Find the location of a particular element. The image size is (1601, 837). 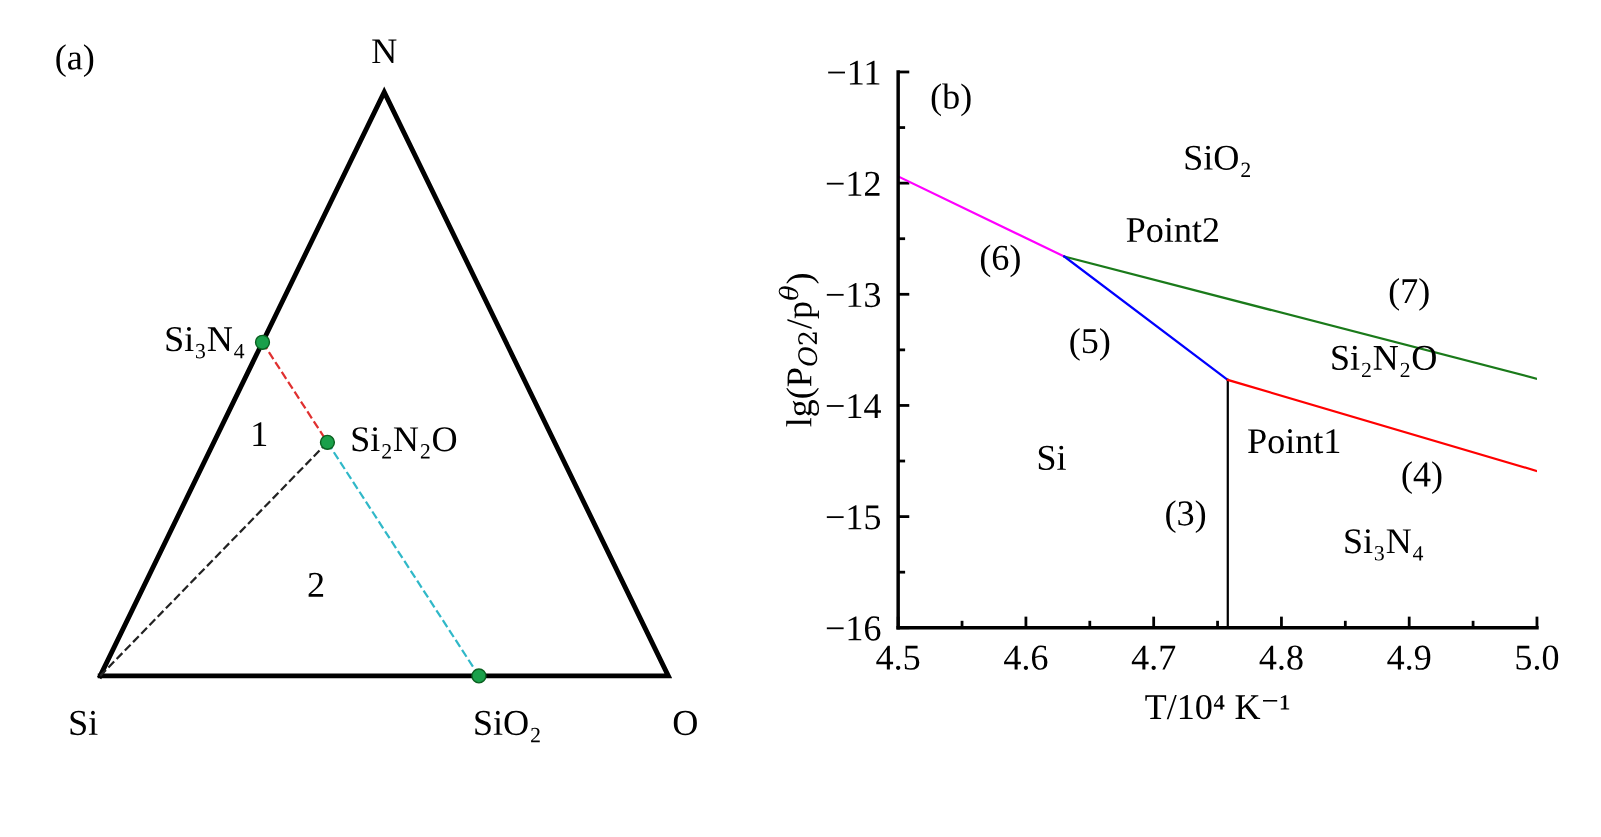

annotation: Si₂N₂O is located at coordinates (1384, 361).